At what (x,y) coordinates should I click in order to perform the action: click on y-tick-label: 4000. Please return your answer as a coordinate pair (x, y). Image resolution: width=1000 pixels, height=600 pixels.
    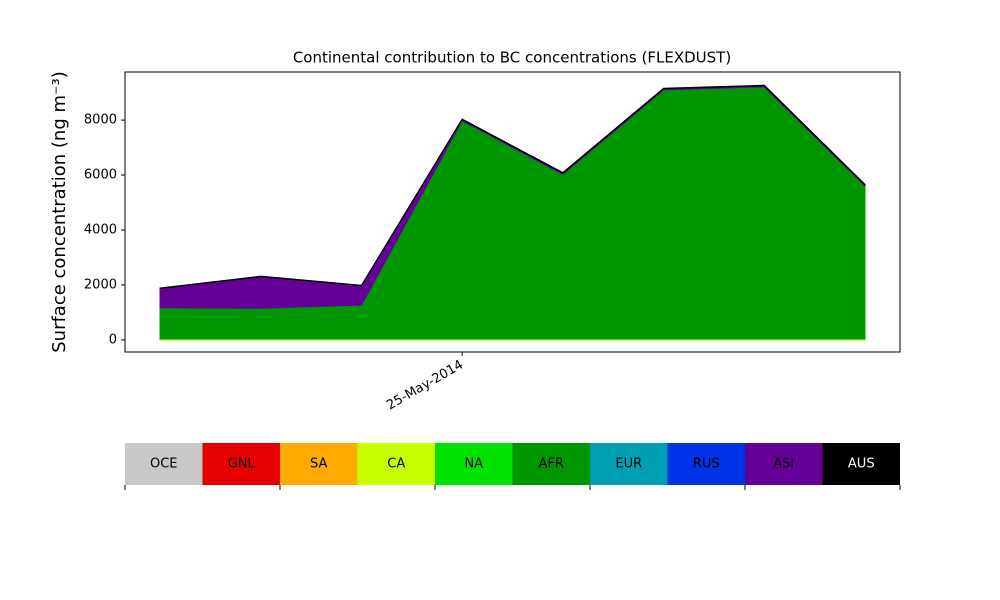
    Looking at the image, I should click on (100, 229).